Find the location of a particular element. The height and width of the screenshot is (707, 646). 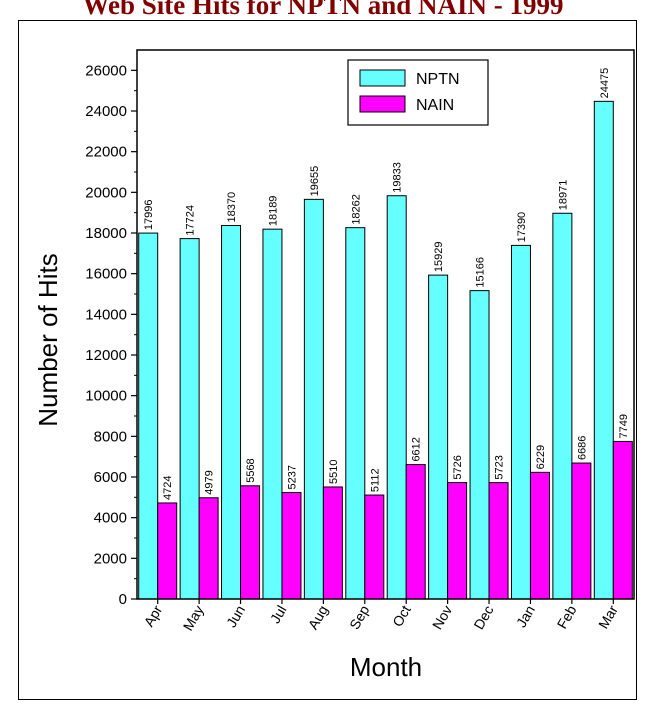

bar-nain-mar is located at coordinates (622, 520).